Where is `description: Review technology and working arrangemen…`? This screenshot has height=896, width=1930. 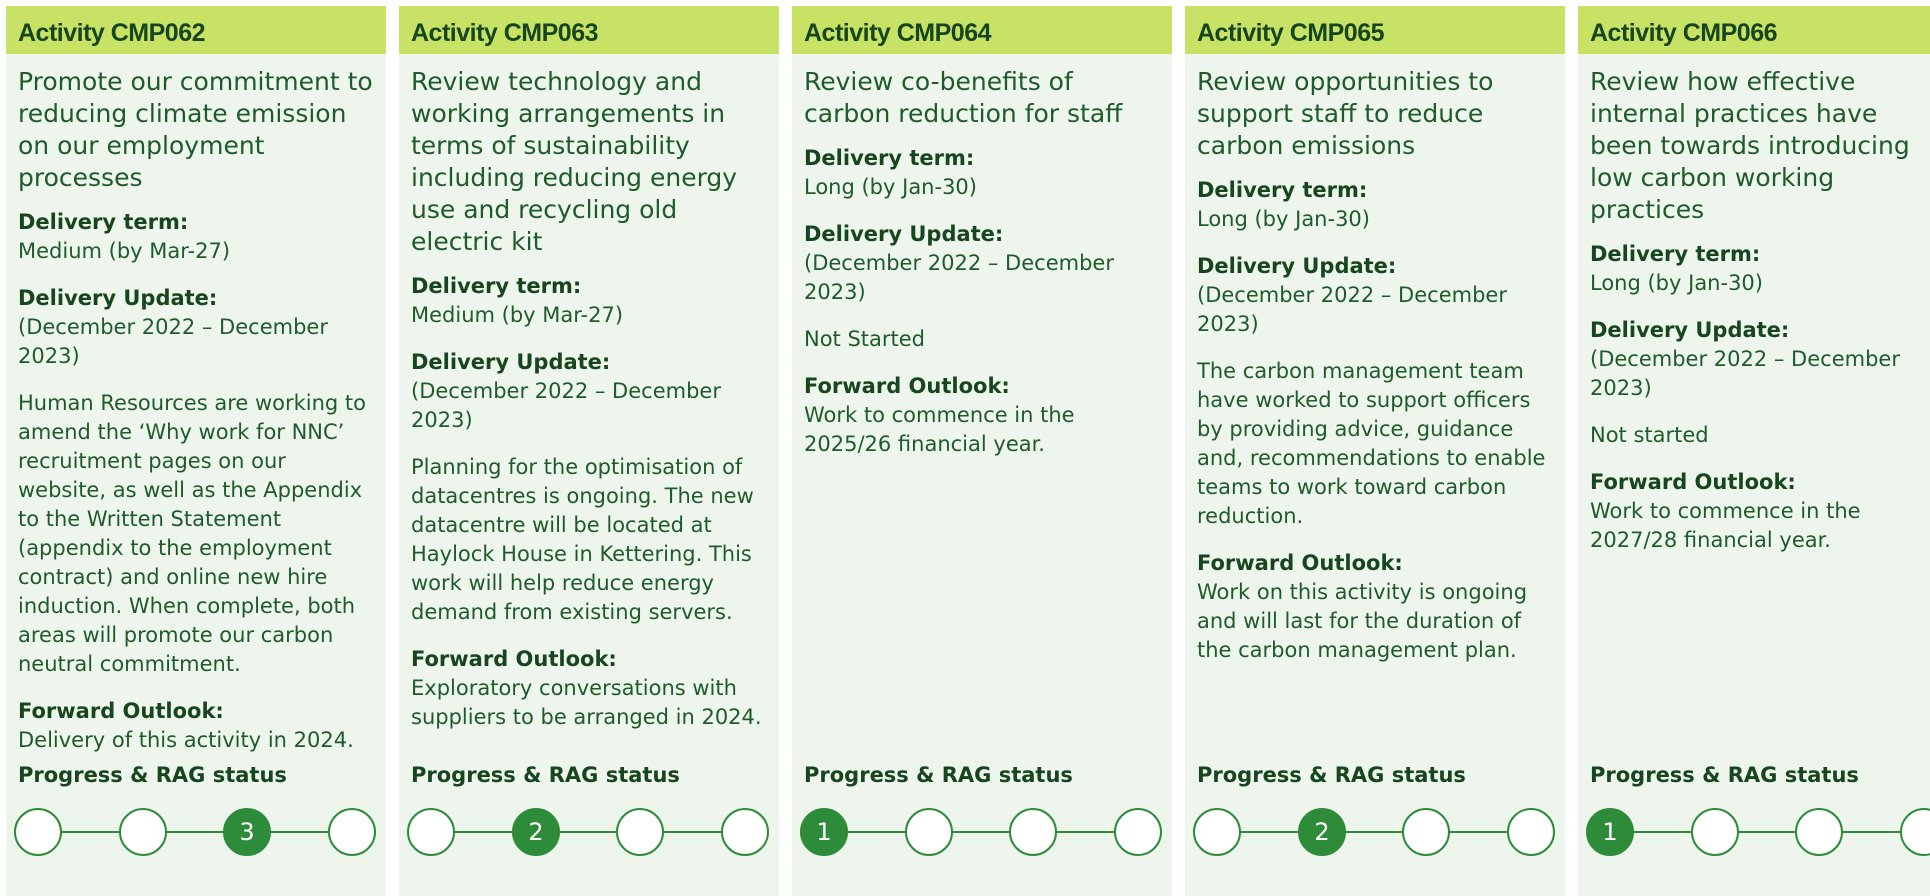 description: Review technology and working arrangemen… is located at coordinates (574, 161).